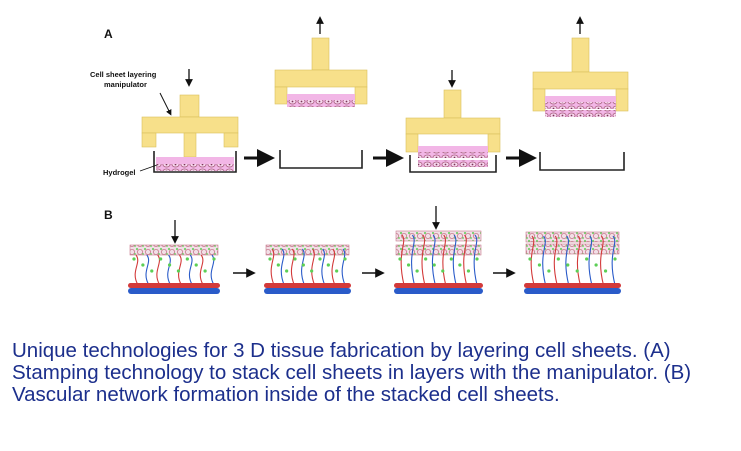 The width and height of the screenshot is (741, 451). I want to click on step2-cell-sheet, so click(321, 97).